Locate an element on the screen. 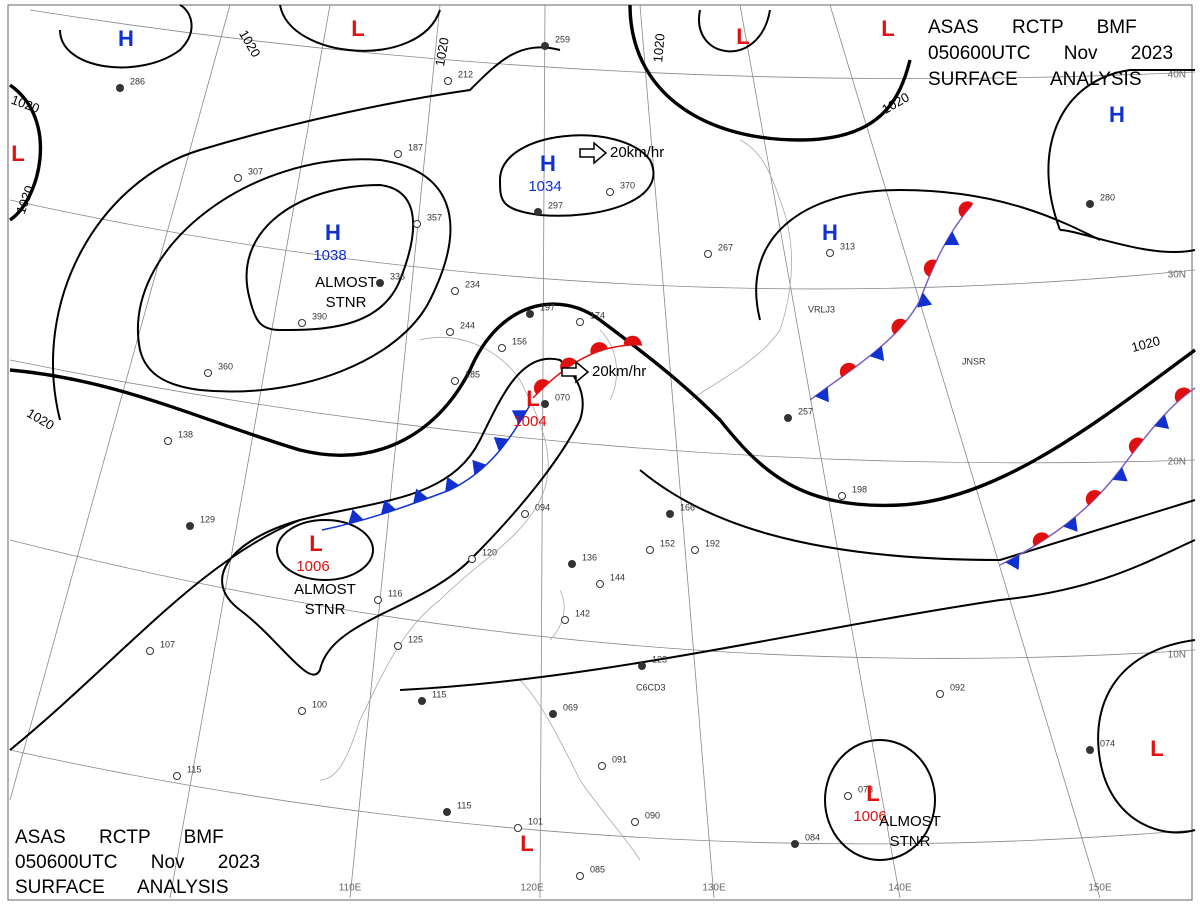 The height and width of the screenshot is (919, 1200). station-pressure: 156 is located at coordinates (519, 341).